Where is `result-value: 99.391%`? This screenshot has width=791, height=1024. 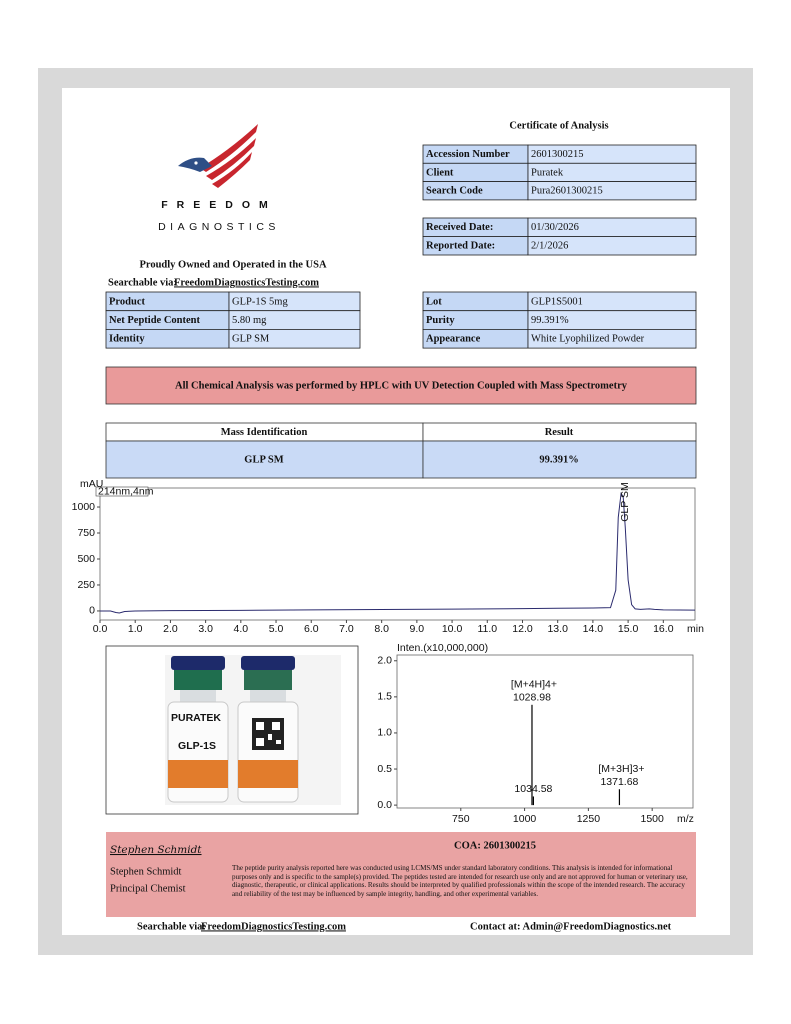
result-value: 99.391% is located at coordinates (558, 459).